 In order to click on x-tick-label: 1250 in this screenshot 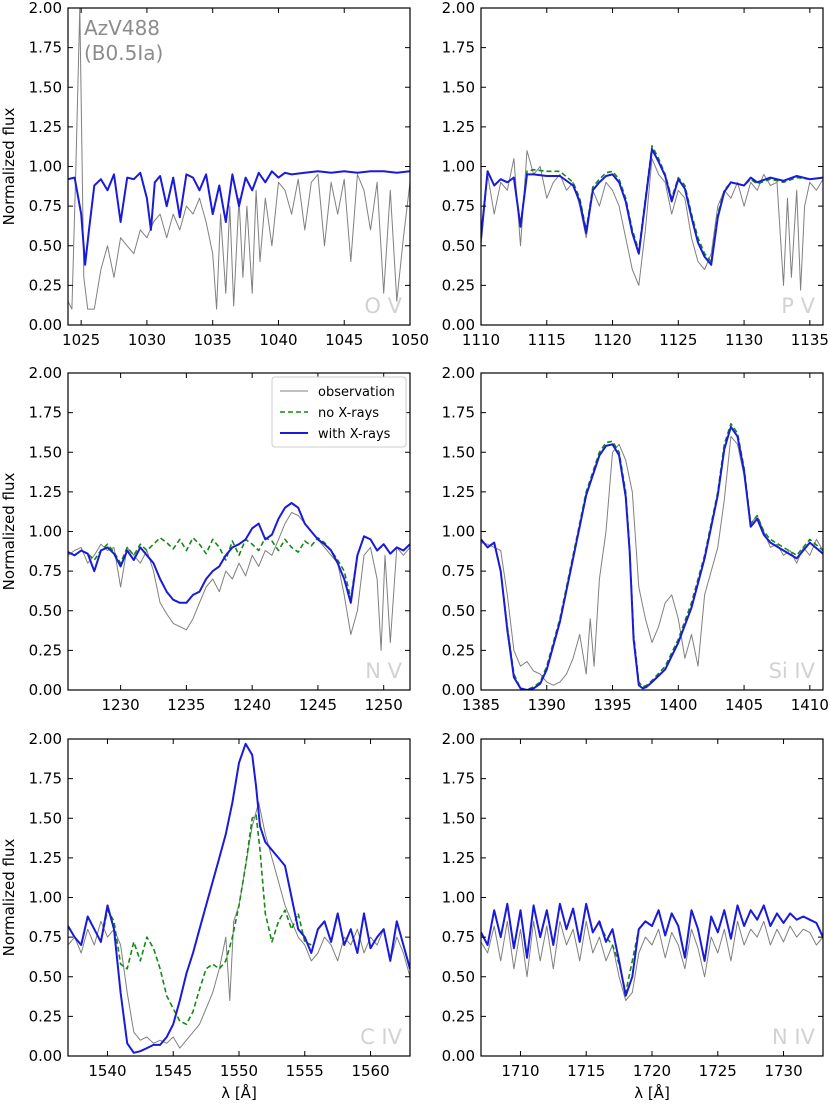, I will do `click(384, 705)`.